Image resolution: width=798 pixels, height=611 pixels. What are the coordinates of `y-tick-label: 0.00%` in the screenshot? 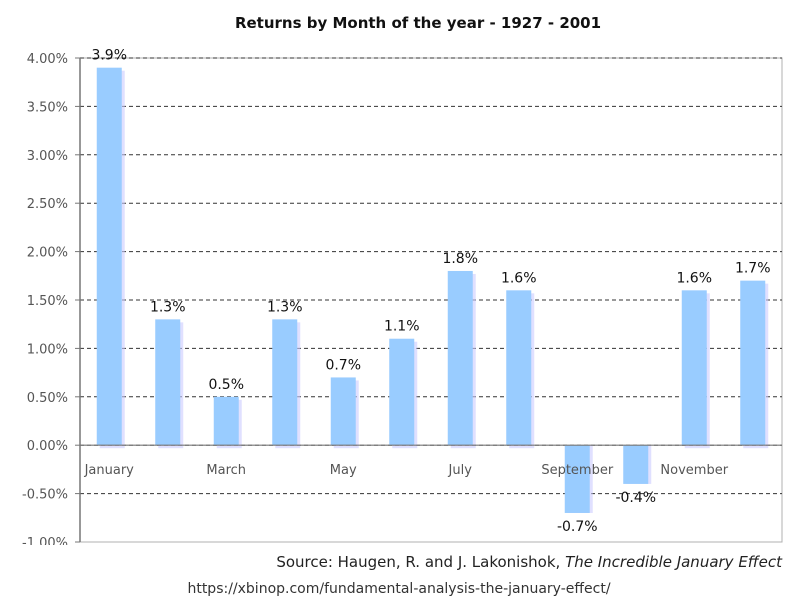 It's located at (47, 446).